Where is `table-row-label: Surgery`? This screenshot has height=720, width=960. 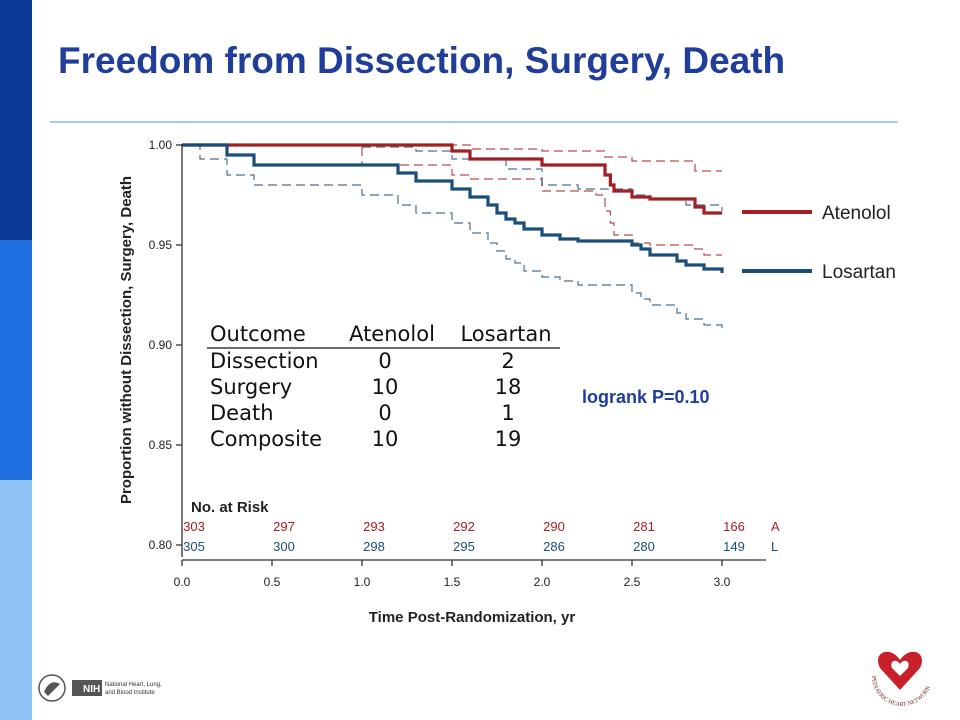 table-row-label: Surgery is located at coordinates (251, 387).